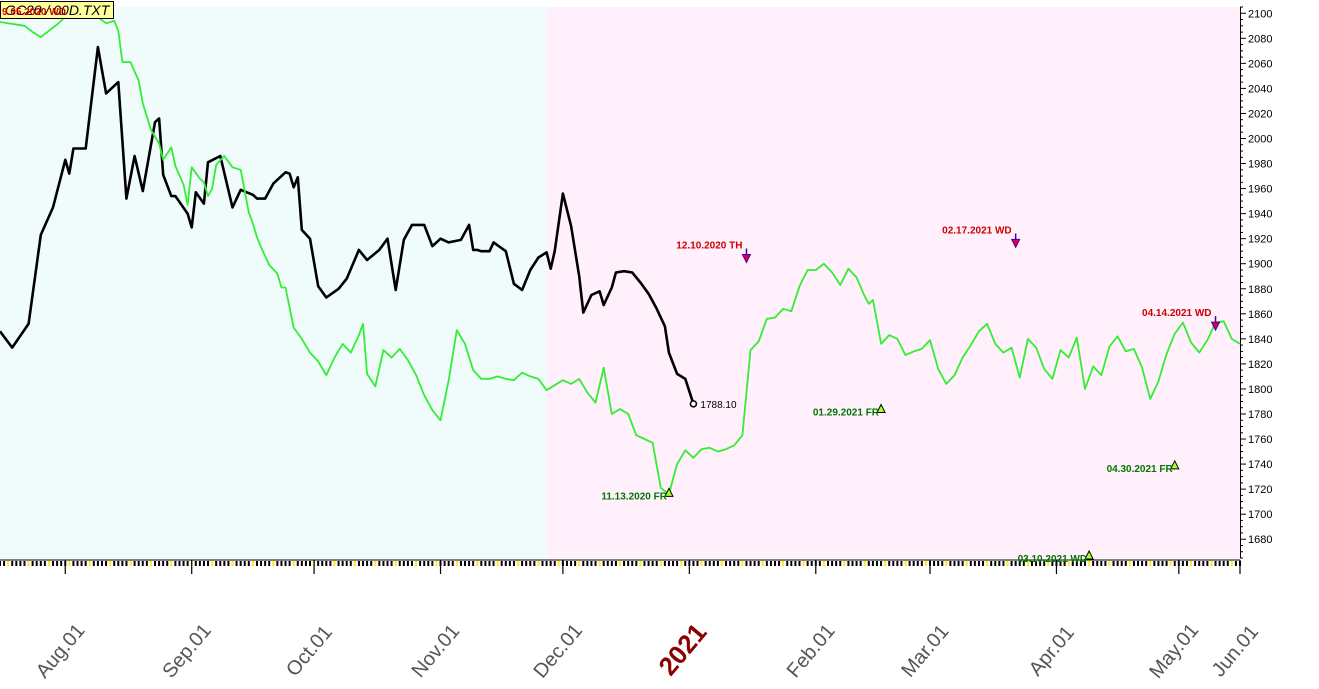 The height and width of the screenshot is (689, 1319). What do you see at coordinates (34, 12) in the screenshot?
I see `top-date-label: 9.05.2020 WD` at bounding box center [34, 12].